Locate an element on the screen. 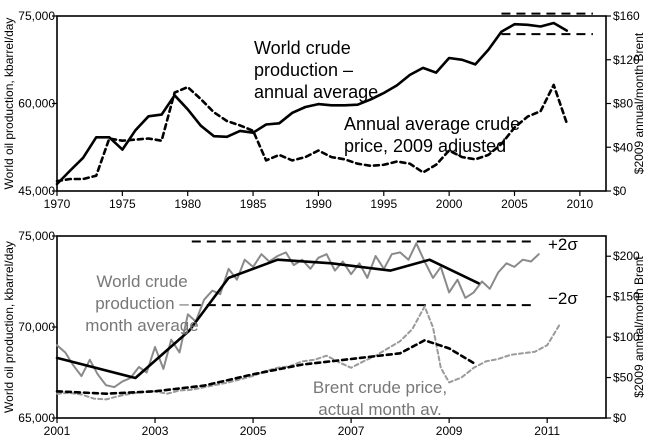 This screenshot has height=444, width=650. top-y-right-tick-label: $120 is located at coordinates (626, 60).